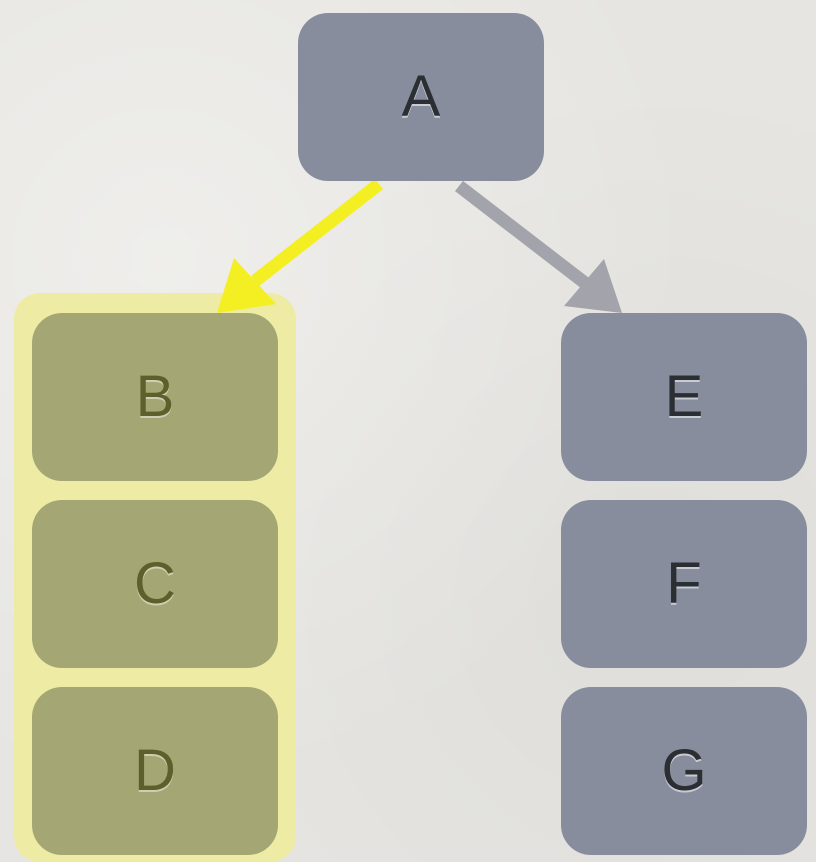  I want to click on node-b: B, so click(155, 397).